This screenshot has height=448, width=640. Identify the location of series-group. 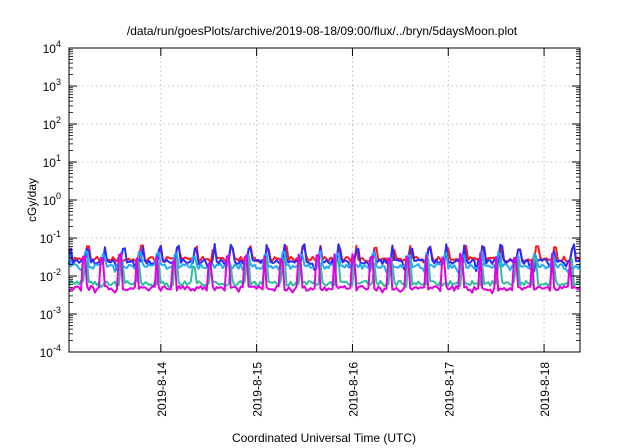
(324, 269).